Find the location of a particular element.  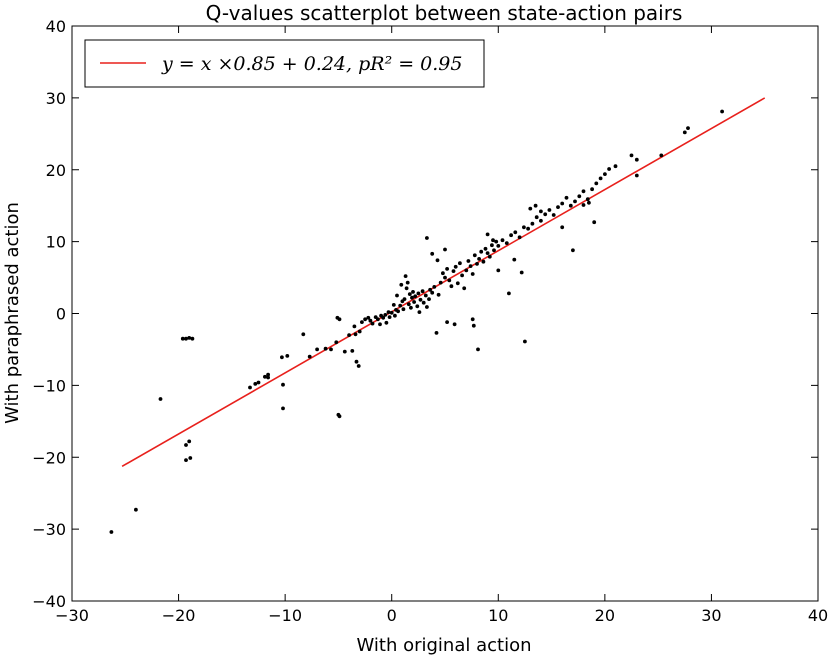

x-tick-label: 30 is located at coordinates (711, 615).